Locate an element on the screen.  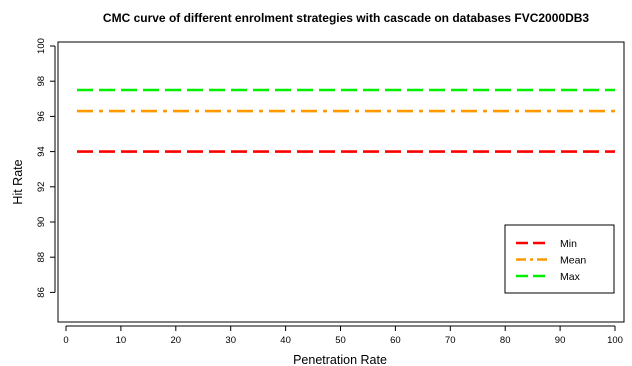
x-tick-label: 70 is located at coordinates (450, 340).